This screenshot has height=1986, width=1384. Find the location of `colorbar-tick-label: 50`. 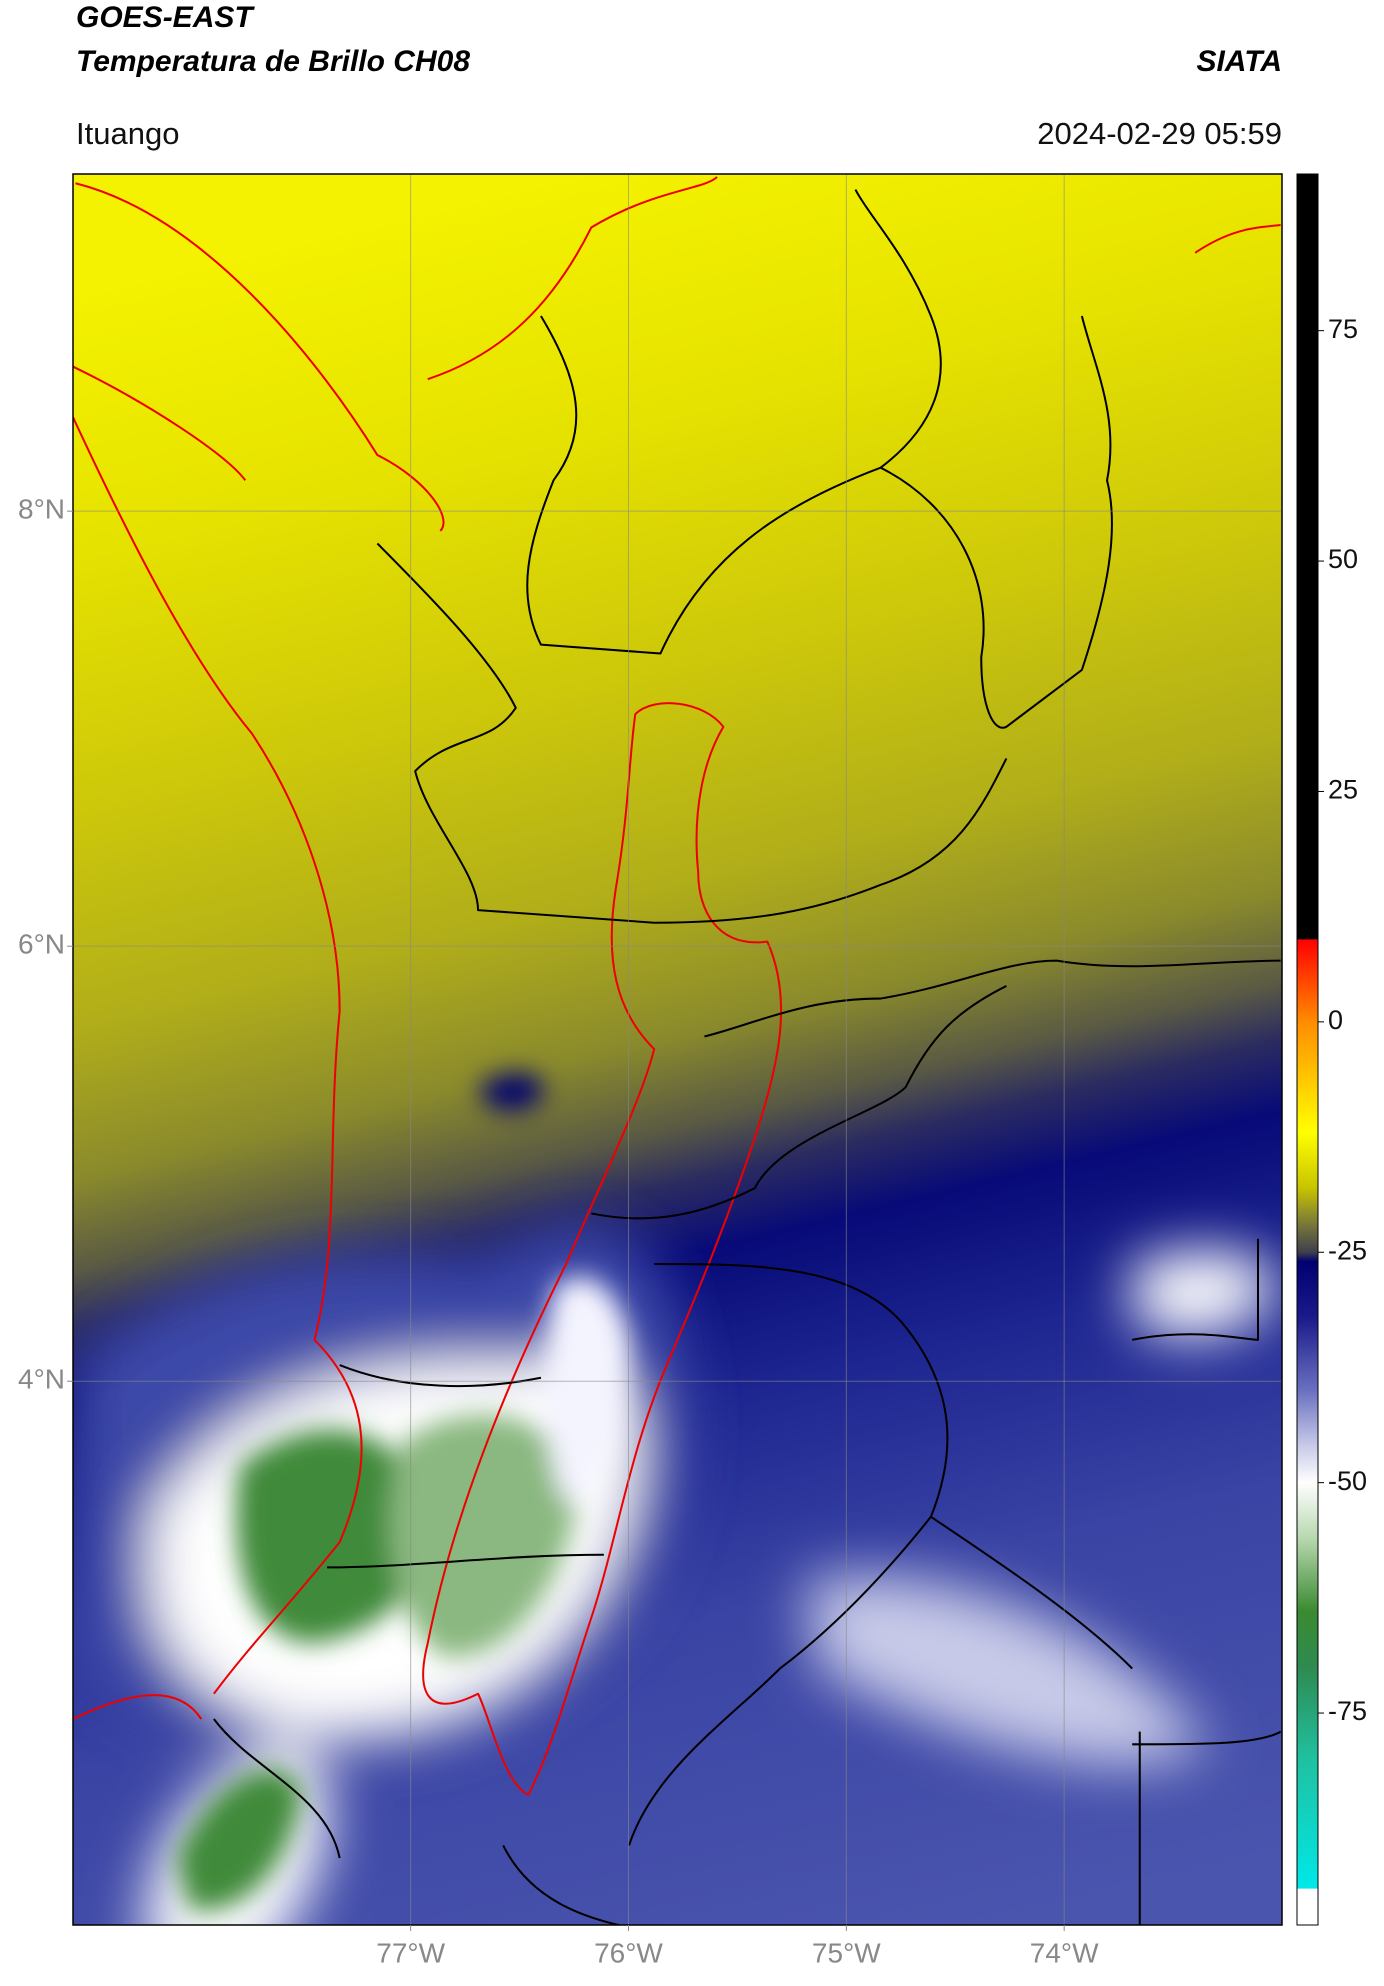

colorbar-tick-label: 50 is located at coordinates (1343, 559).